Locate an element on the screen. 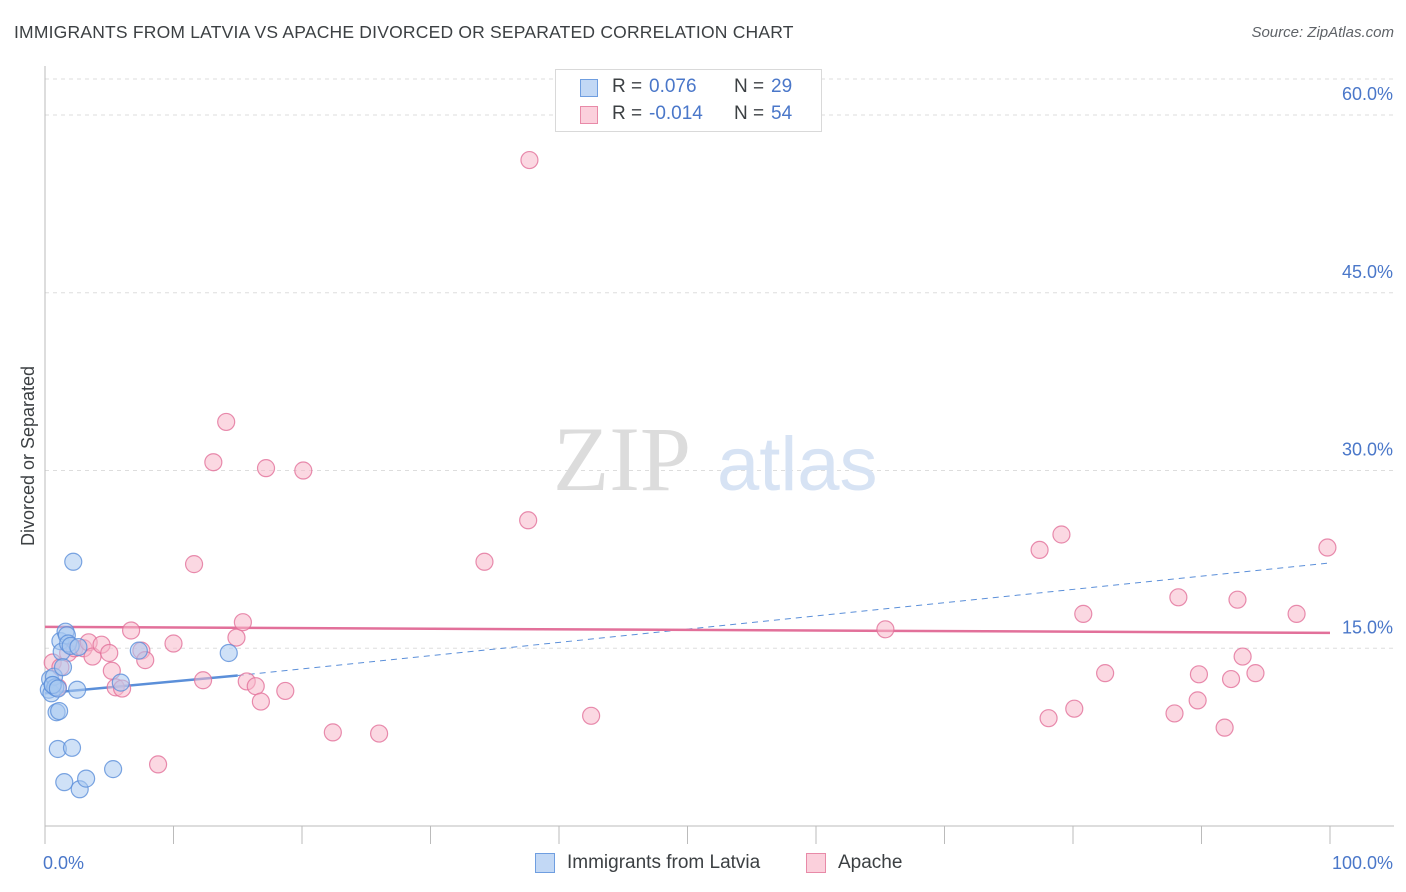 This screenshot has height=892, width=1406. bottom-legend-label-apache: Apache is located at coordinates (870, 862).